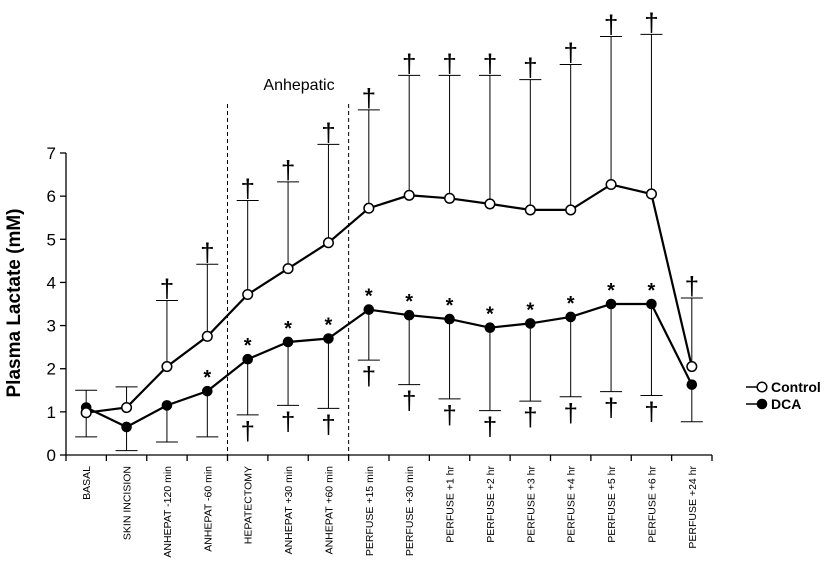 This screenshot has width=833, height=574. What do you see at coordinates (14, 302) in the screenshot?
I see `y-axis-label: Plasma Lactate (mM)` at bounding box center [14, 302].